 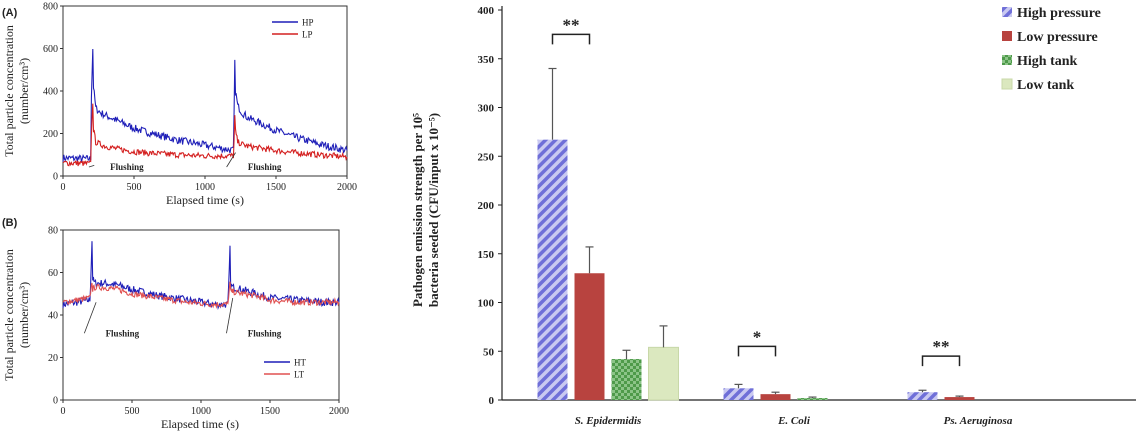 I want to click on bar-category-label: E. Coli, so click(x=794, y=421).